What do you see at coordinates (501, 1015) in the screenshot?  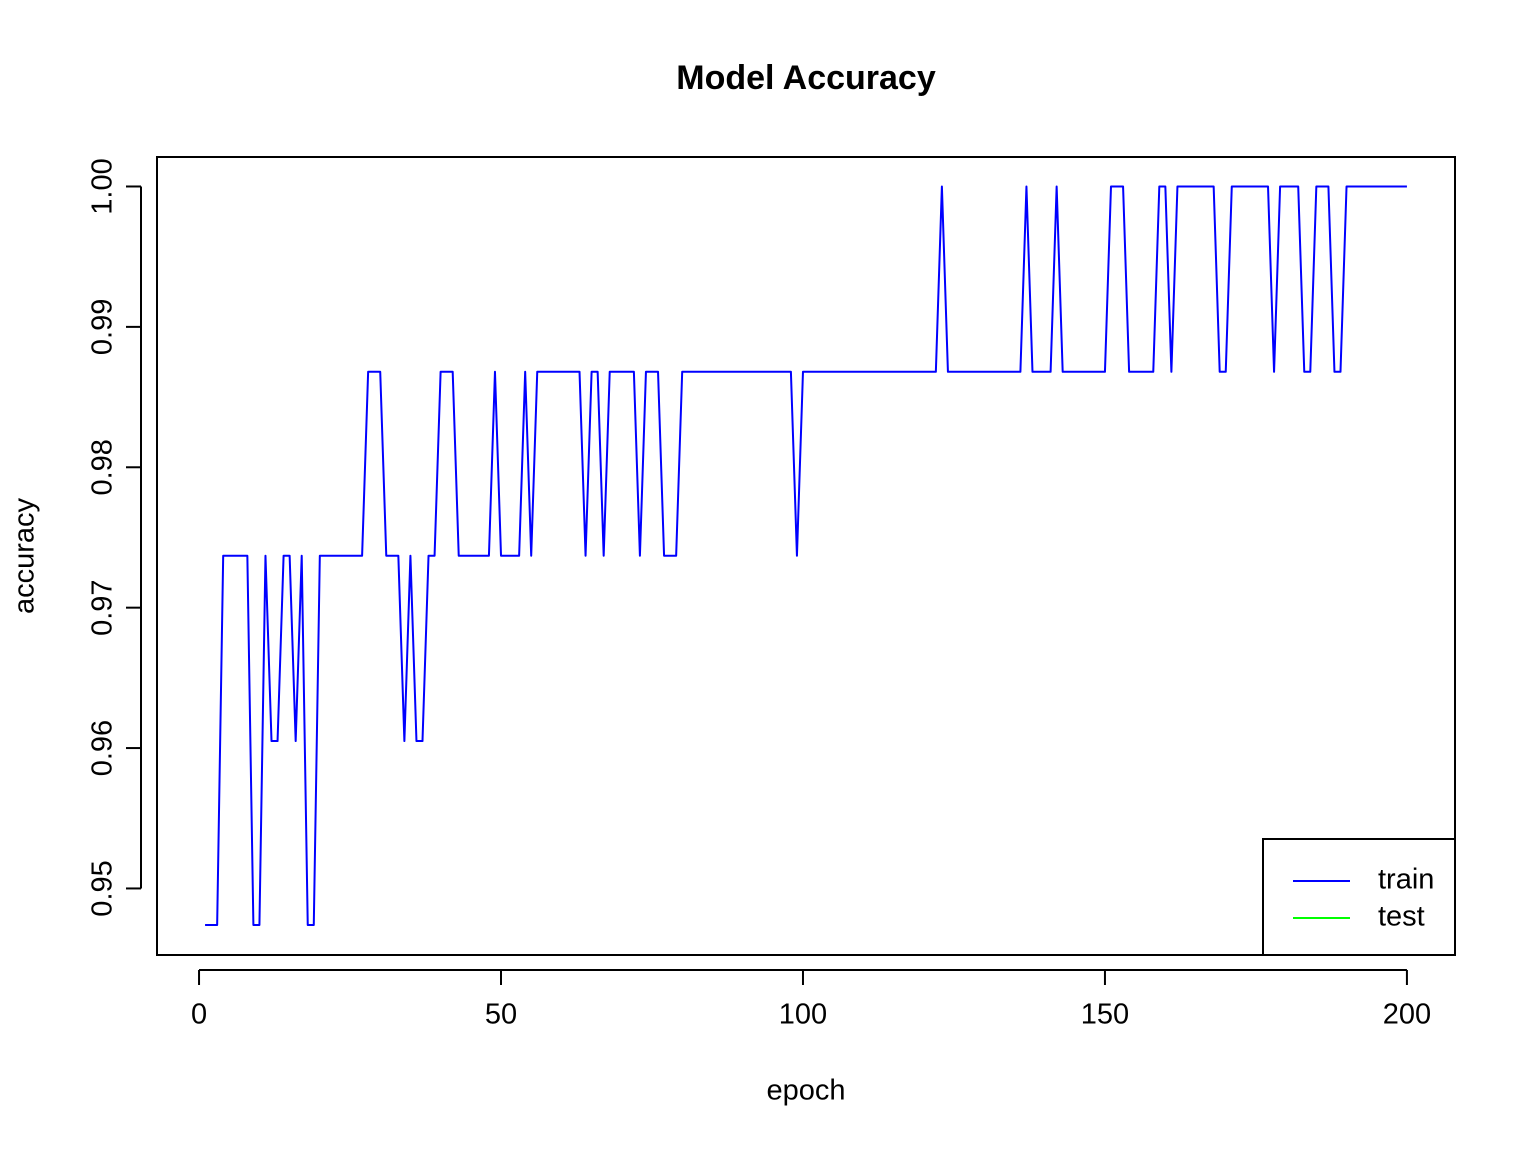 I see `x-tick-label: 50` at bounding box center [501, 1015].